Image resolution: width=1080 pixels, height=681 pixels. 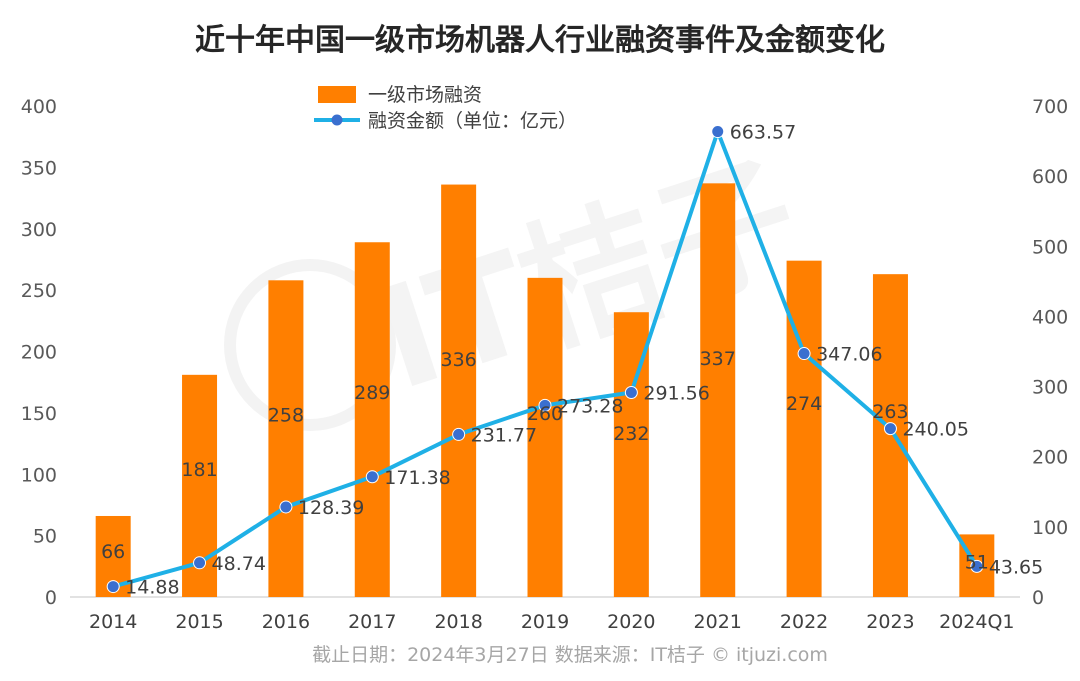 I want to click on bar-value-label: 274, so click(x=804, y=404).